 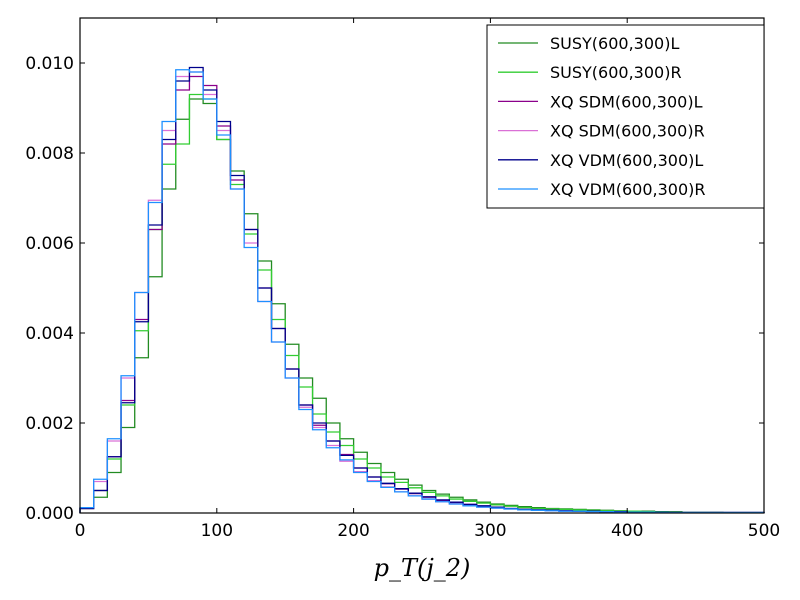 I want to click on x-tick-label: 400, so click(x=627, y=531).